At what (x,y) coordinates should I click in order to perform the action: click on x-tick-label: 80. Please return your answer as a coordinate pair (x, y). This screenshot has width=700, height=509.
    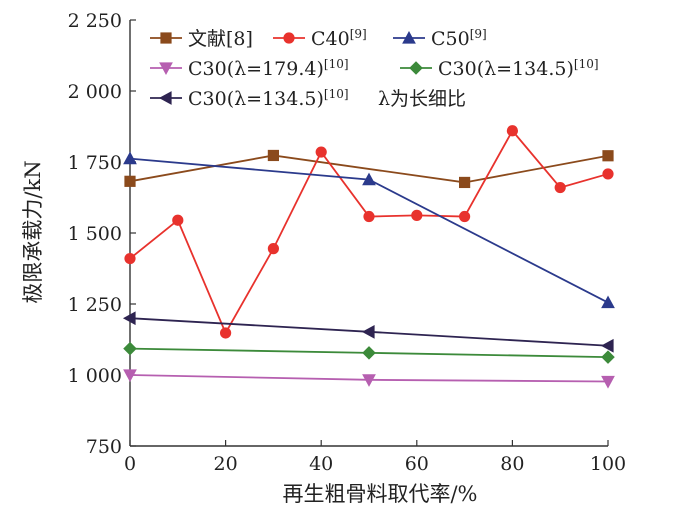
    Looking at the image, I should click on (512, 464).